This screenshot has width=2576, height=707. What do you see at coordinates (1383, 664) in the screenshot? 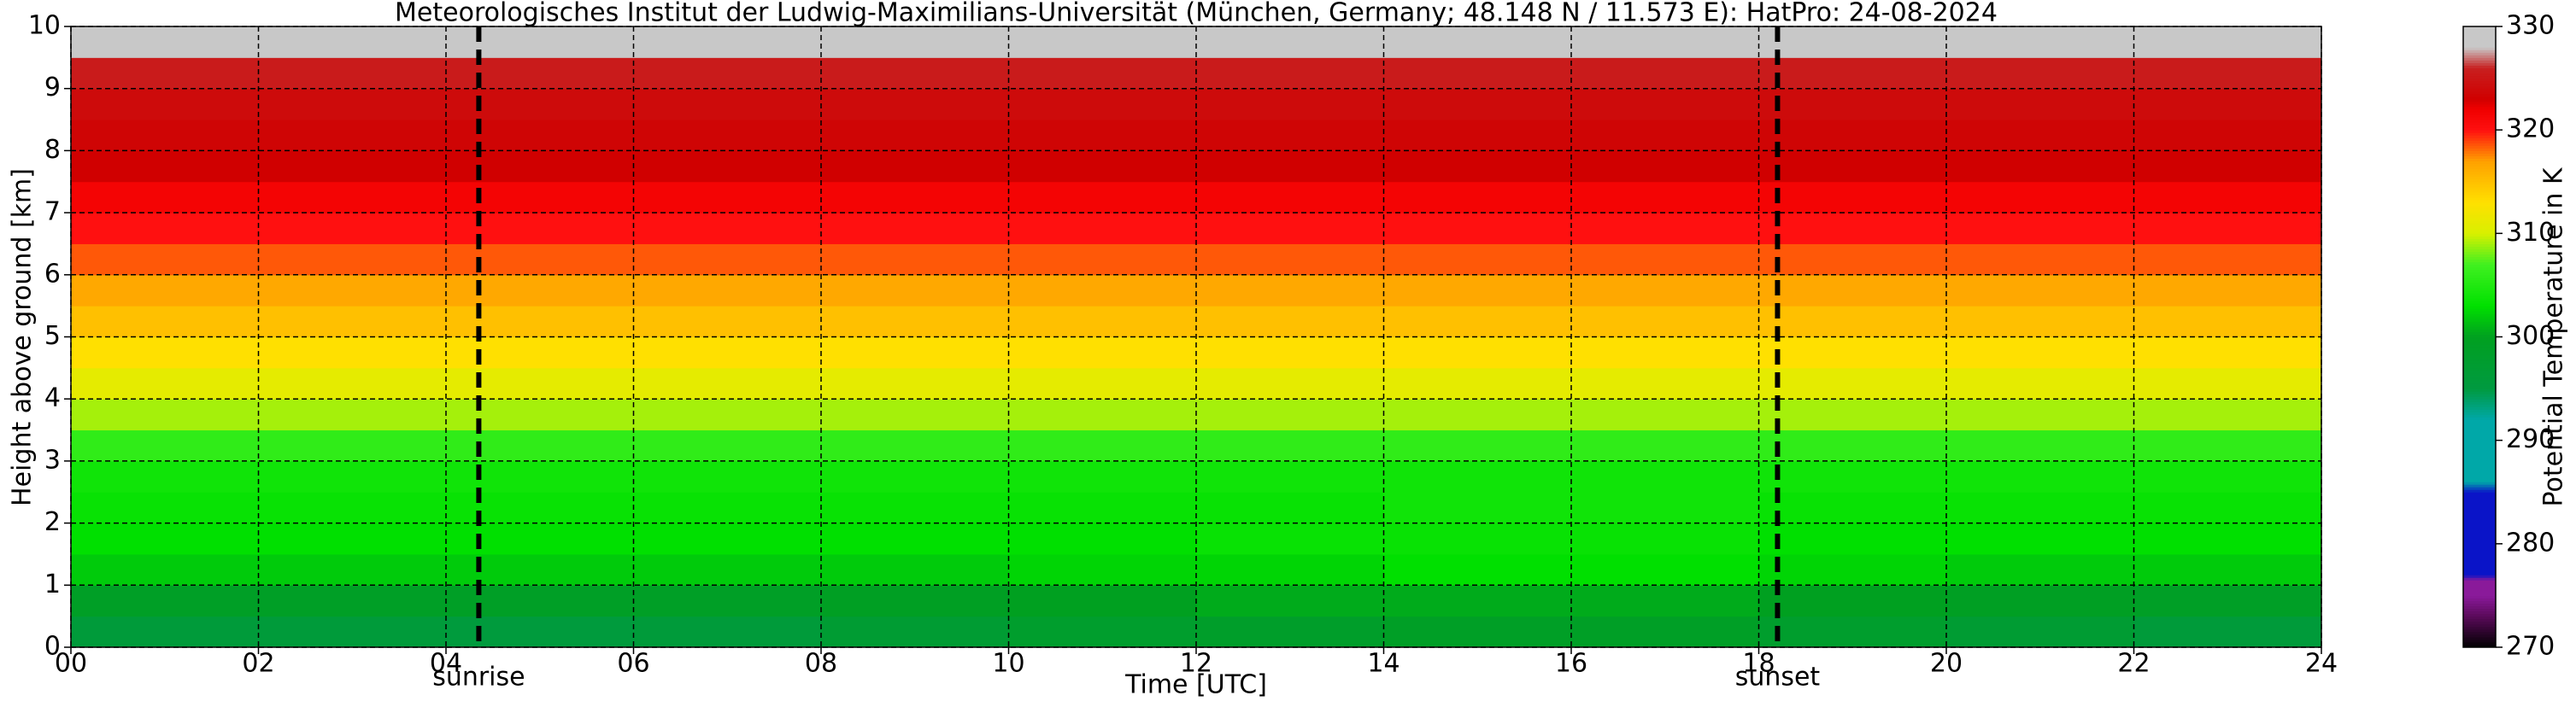
I see `x-tick-label: 14` at bounding box center [1383, 664].